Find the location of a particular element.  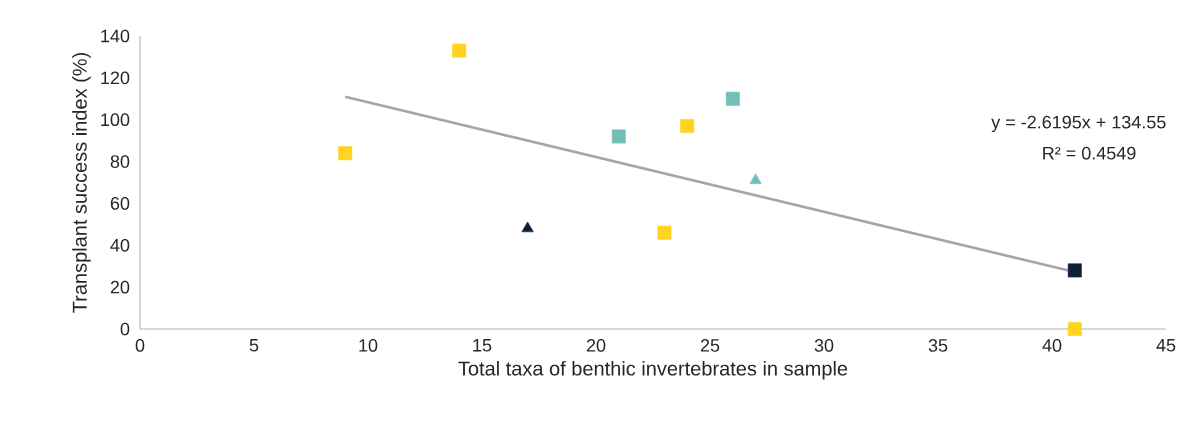

y-tick-label: 140 is located at coordinates (115, 36).